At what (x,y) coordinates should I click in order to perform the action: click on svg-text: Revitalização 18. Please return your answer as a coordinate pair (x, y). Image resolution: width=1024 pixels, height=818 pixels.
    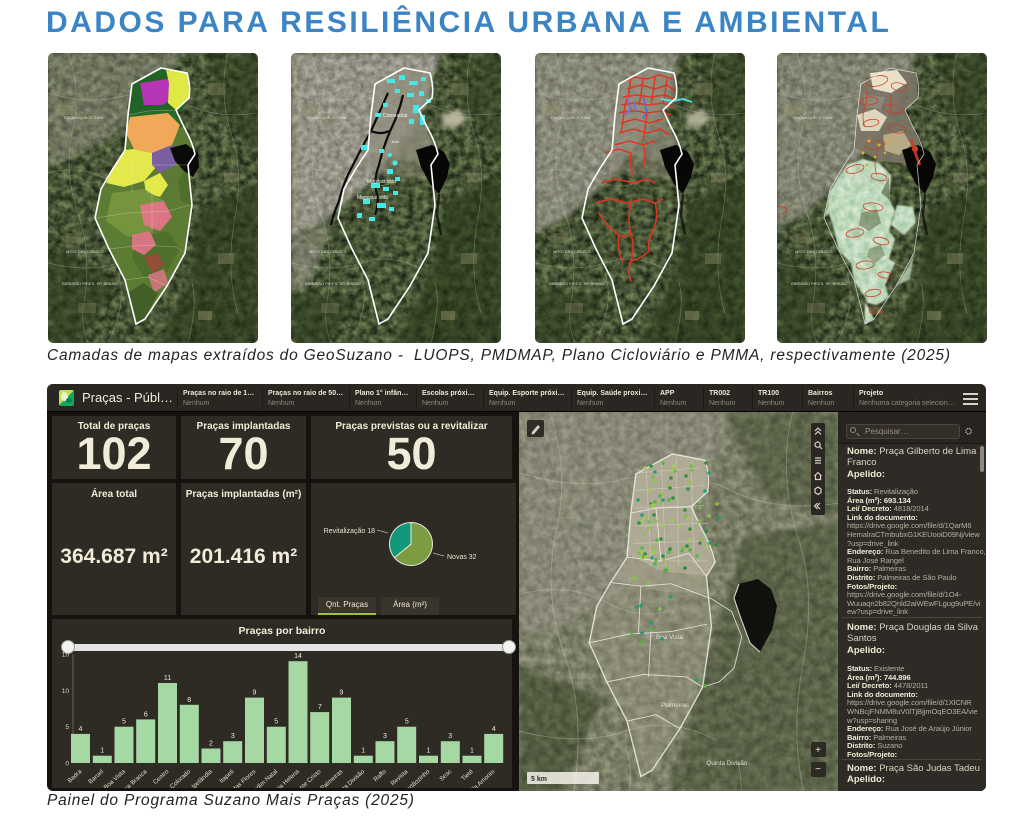
    Looking at the image, I should click on (349, 531).